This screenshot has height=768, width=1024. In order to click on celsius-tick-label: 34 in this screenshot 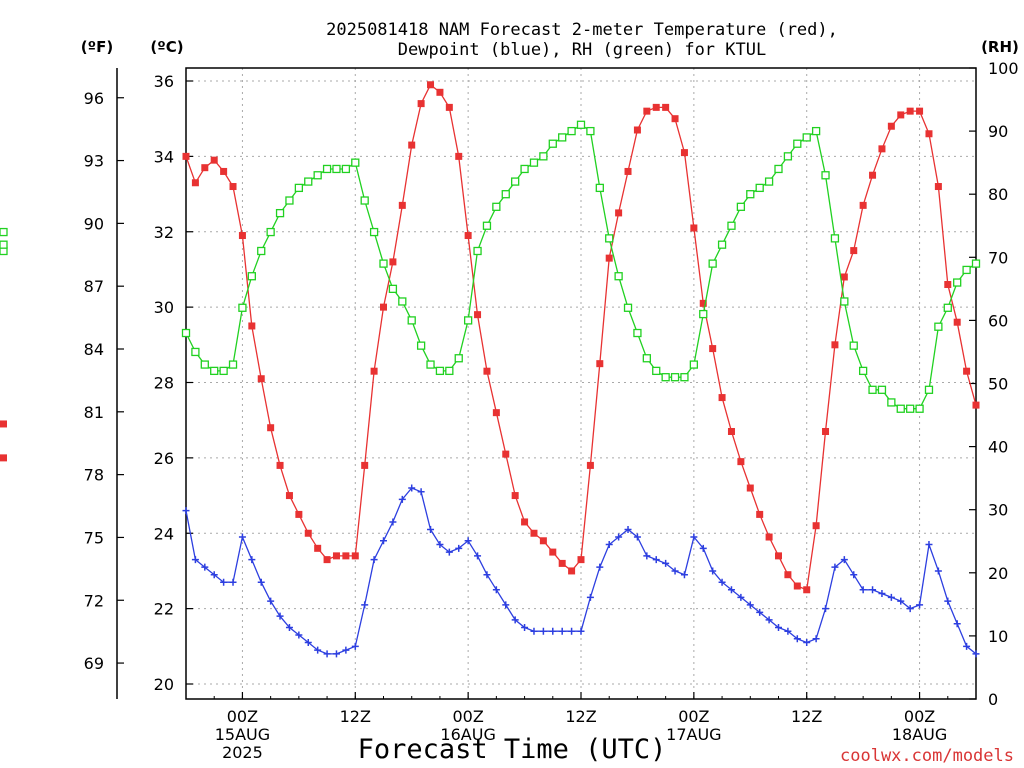, I will do `click(164, 156)`.